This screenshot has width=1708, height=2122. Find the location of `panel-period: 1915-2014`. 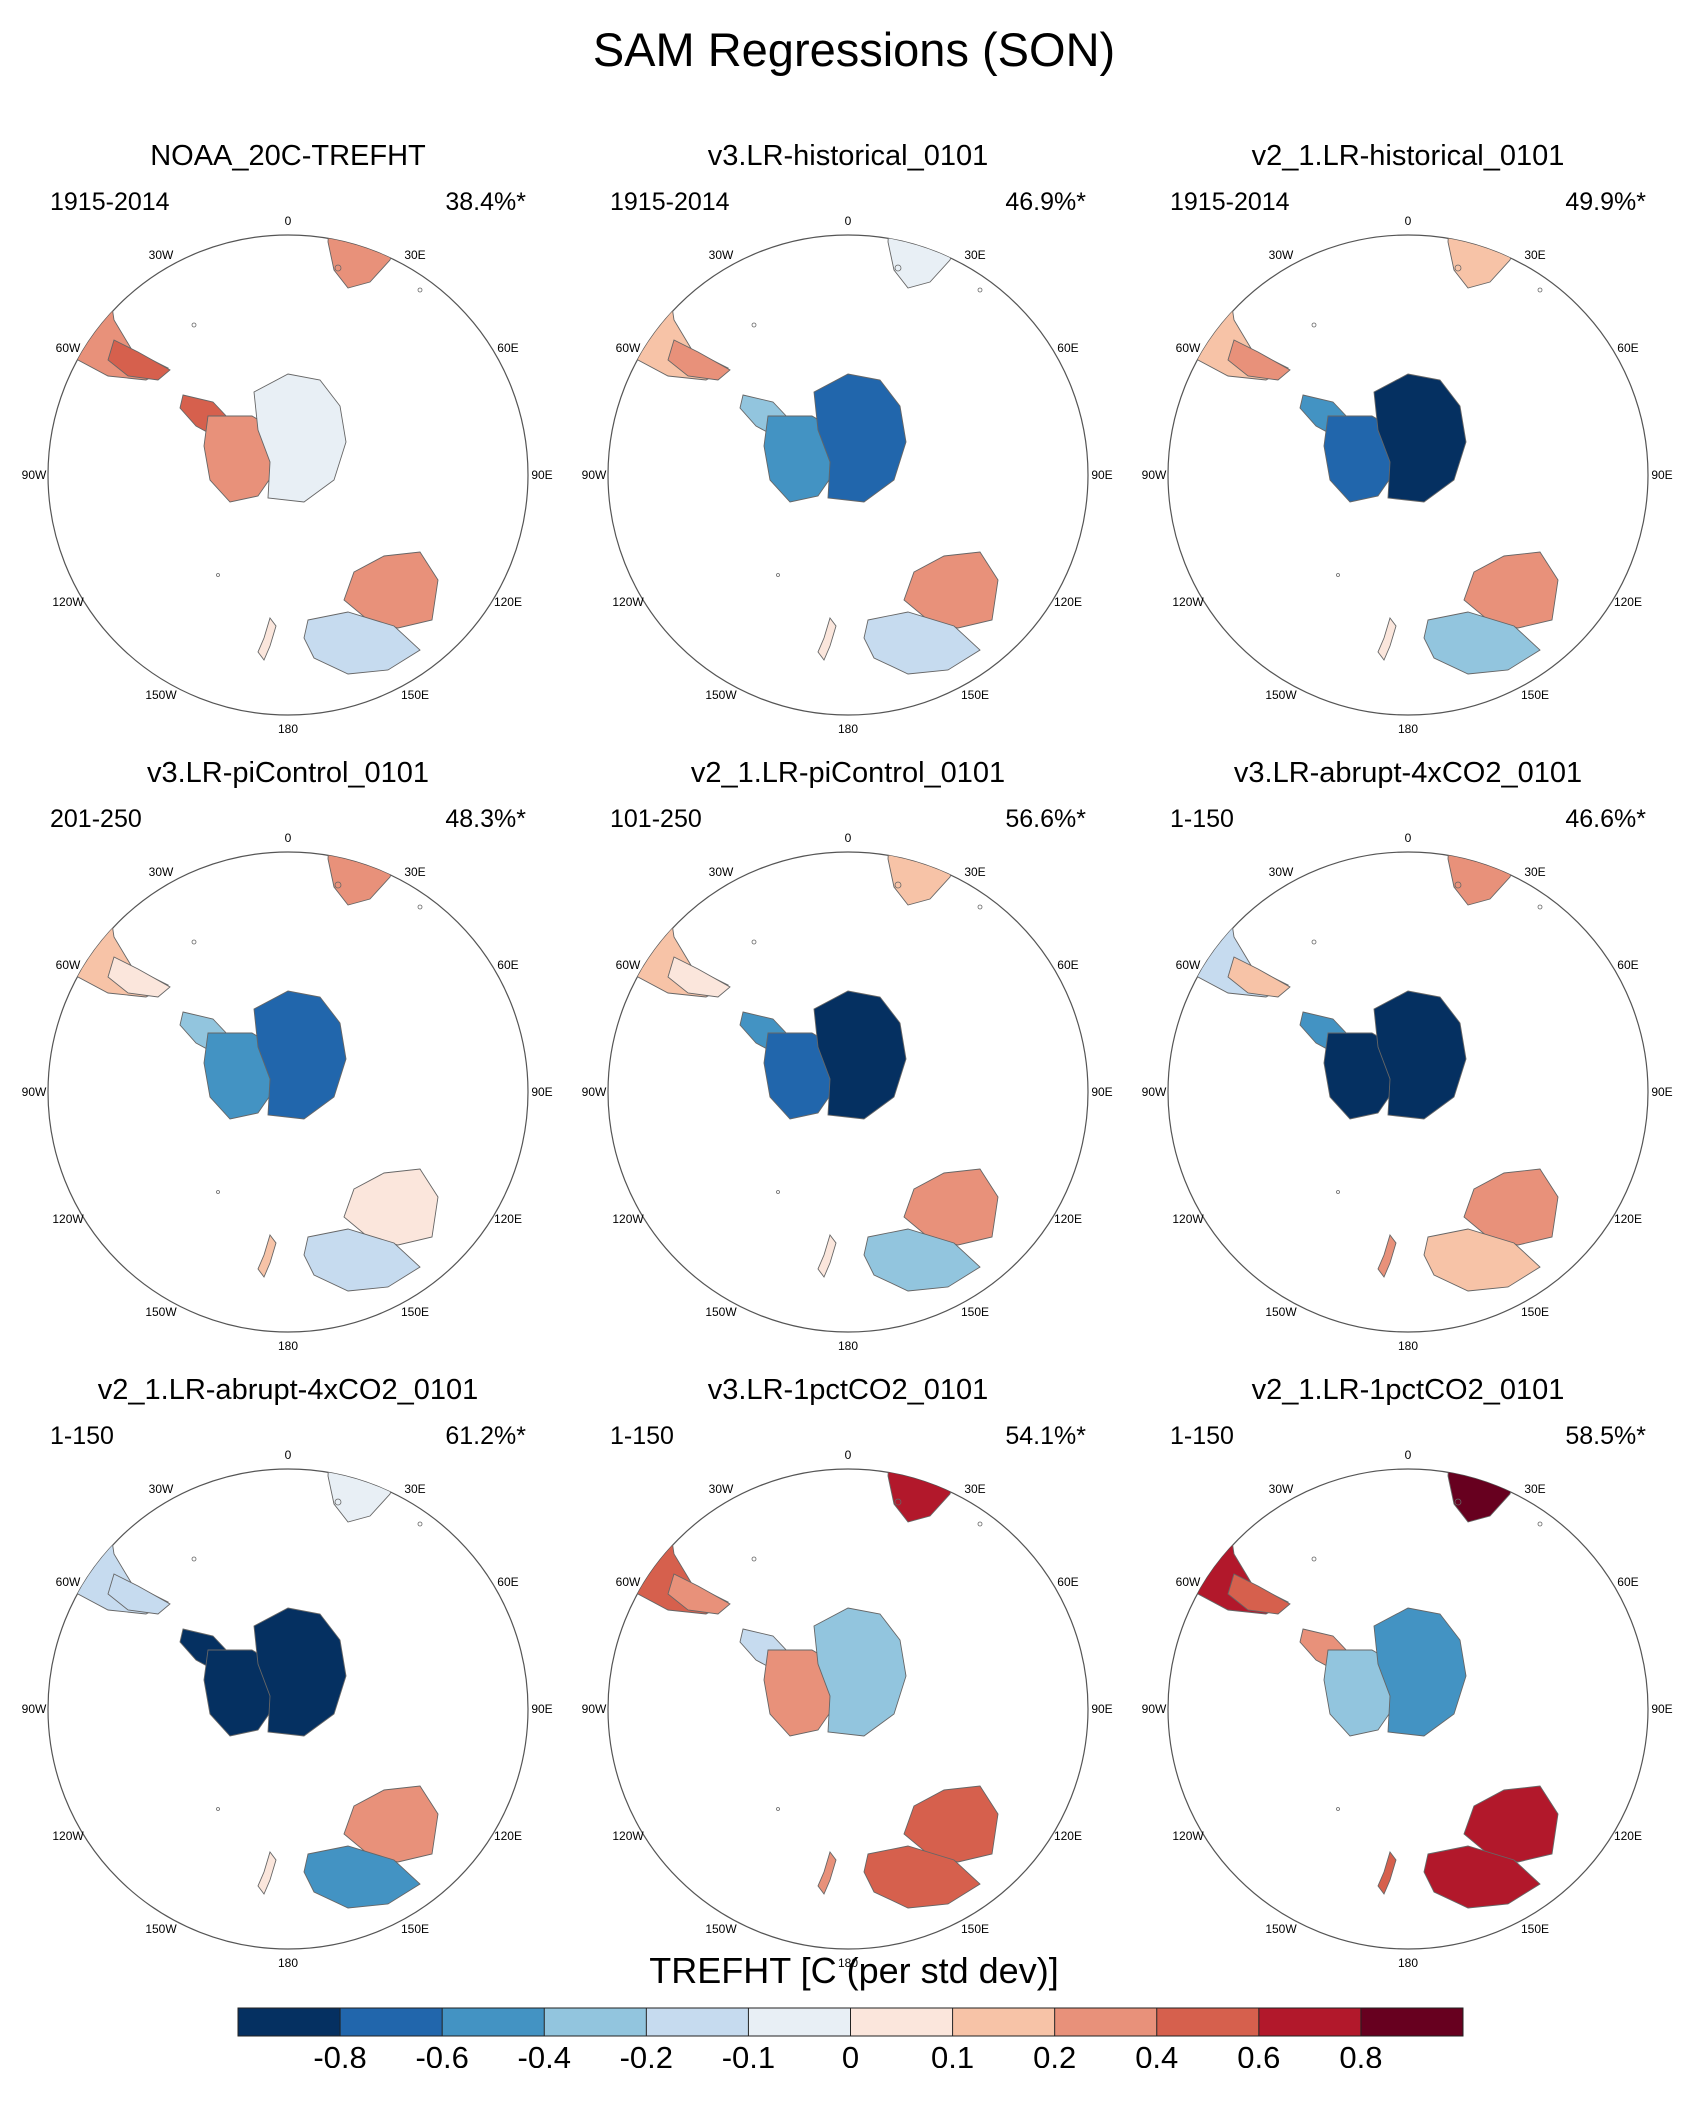

panel-period: 1915-2014 is located at coordinates (110, 202).